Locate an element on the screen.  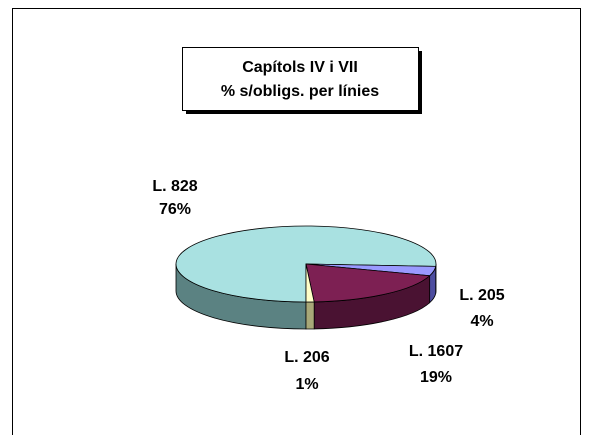
slice-label: L. 205 is located at coordinates (481, 295).